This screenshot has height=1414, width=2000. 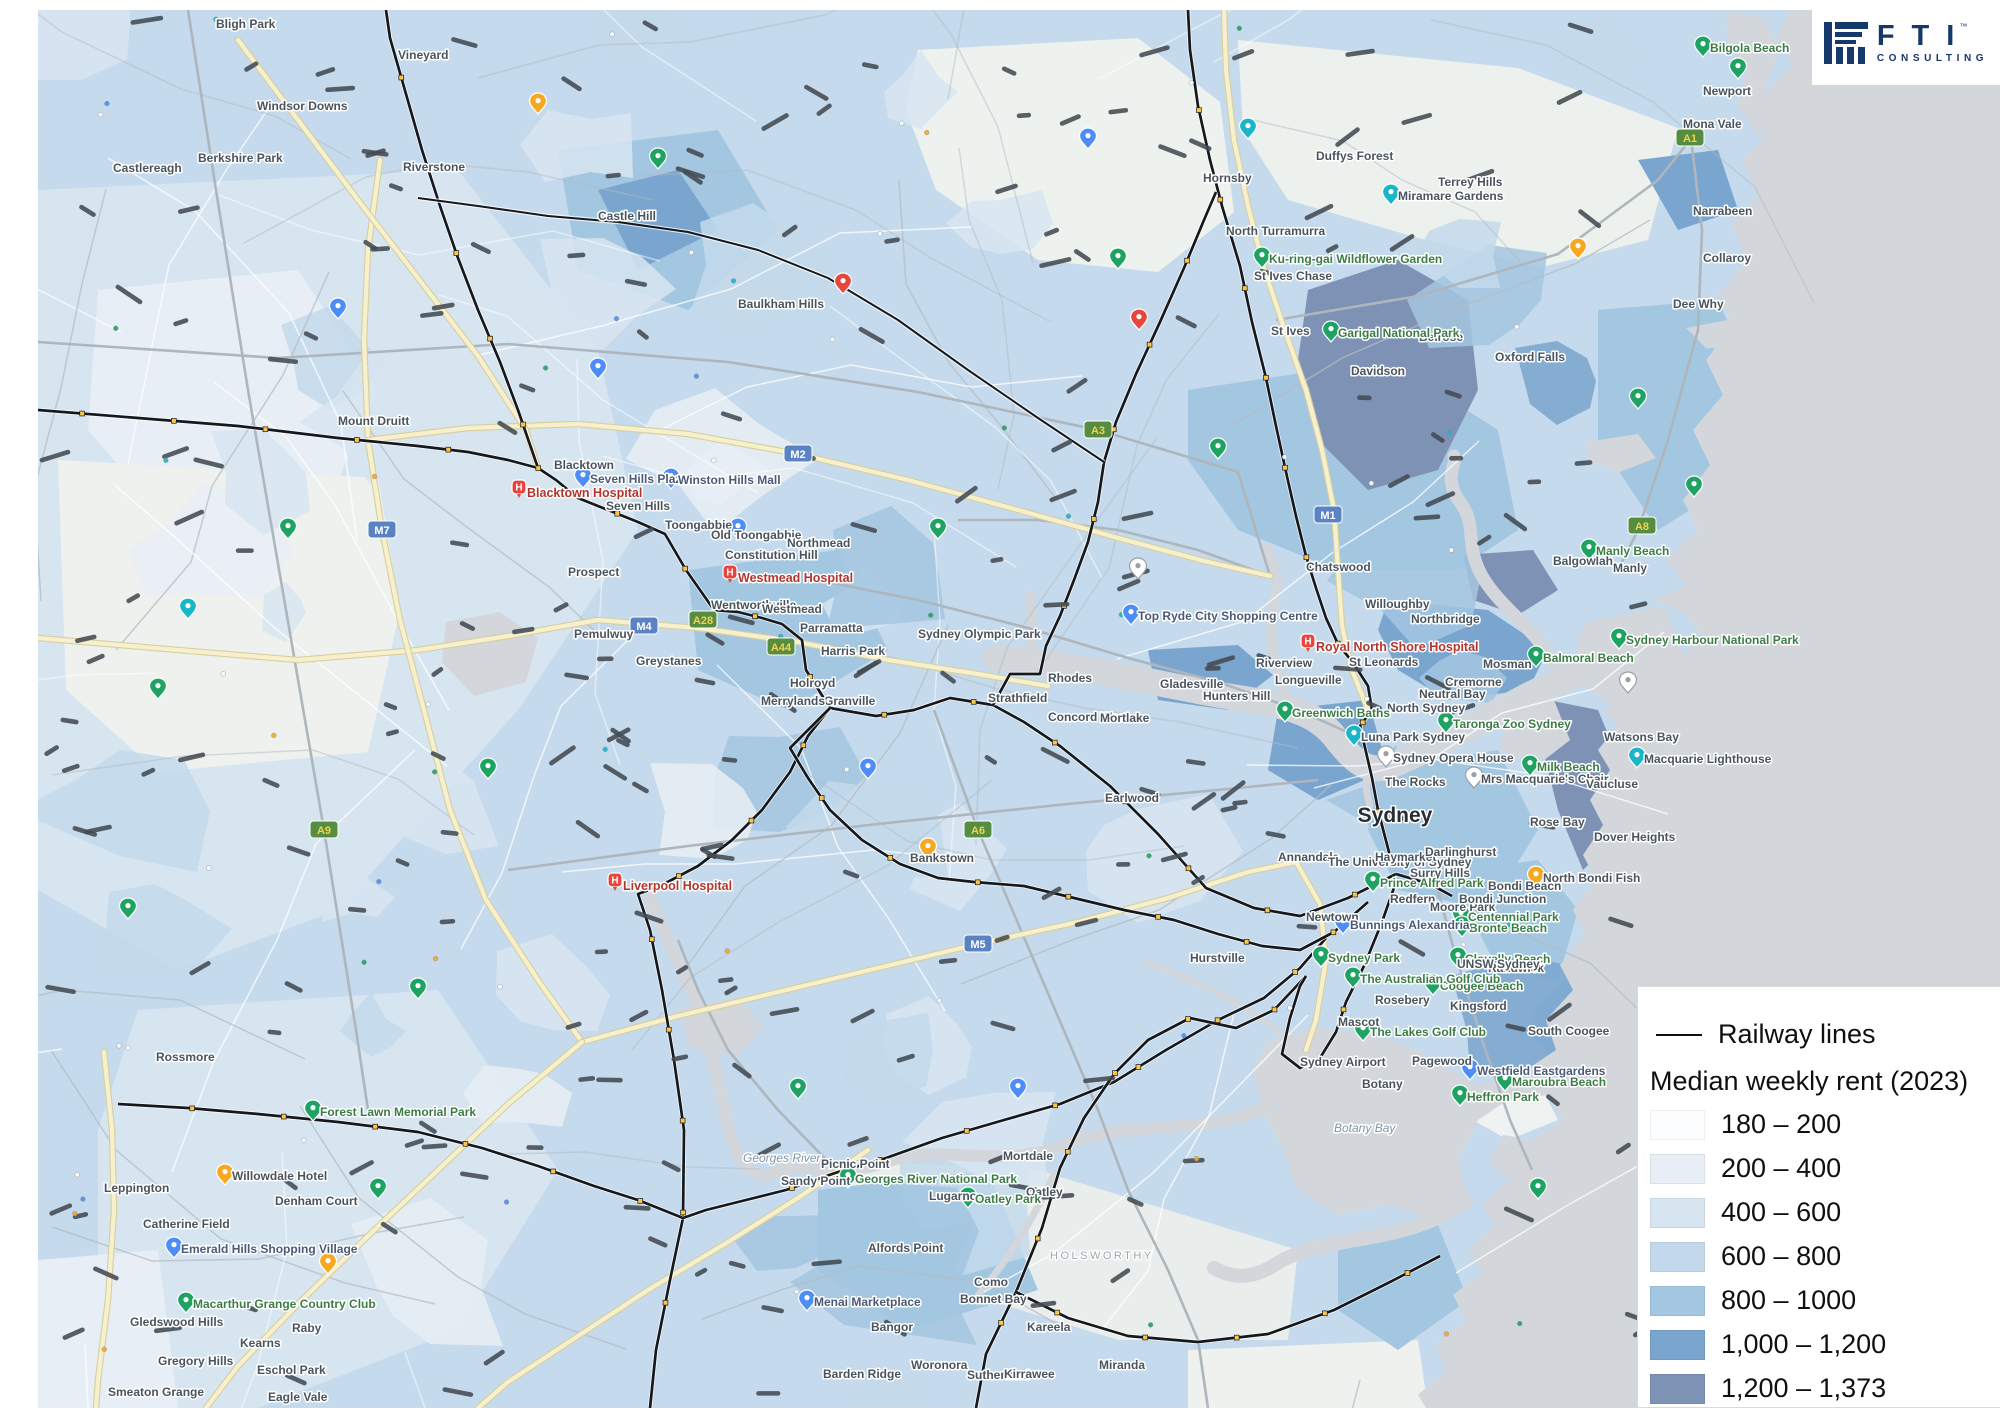 What do you see at coordinates (1139, 319) in the screenshot?
I see `map-pin-red` at bounding box center [1139, 319].